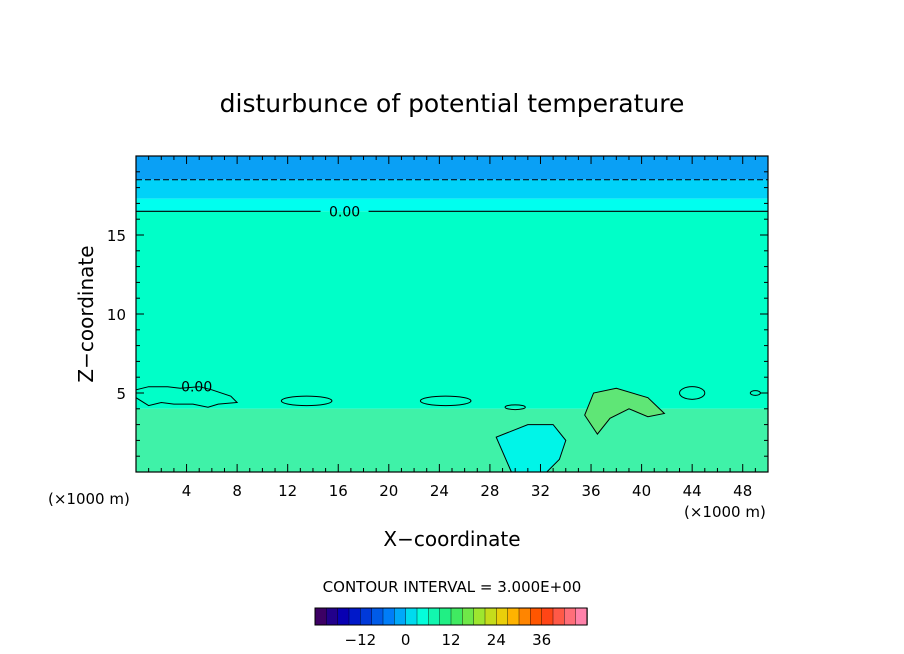 The height and width of the screenshot is (654, 904). Describe the element at coordinates (344, 212) in the screenshot. I see `contour-label-0: 0.00` at that location.